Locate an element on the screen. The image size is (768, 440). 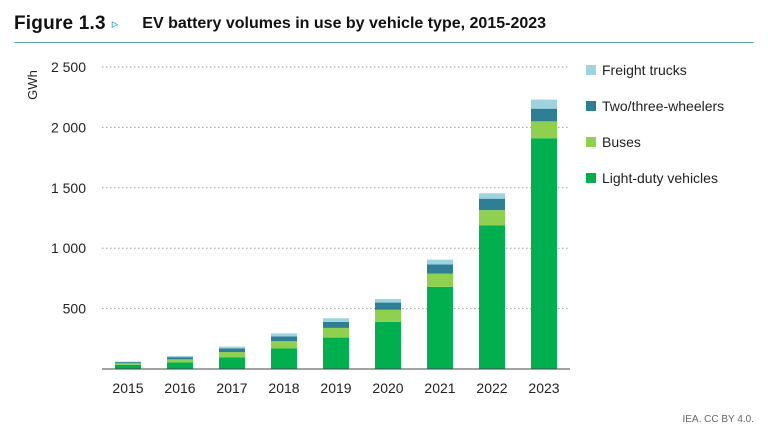
legend-item-two-three-wheelers: Two/three-wheelers is located at coordinates (655, 106).